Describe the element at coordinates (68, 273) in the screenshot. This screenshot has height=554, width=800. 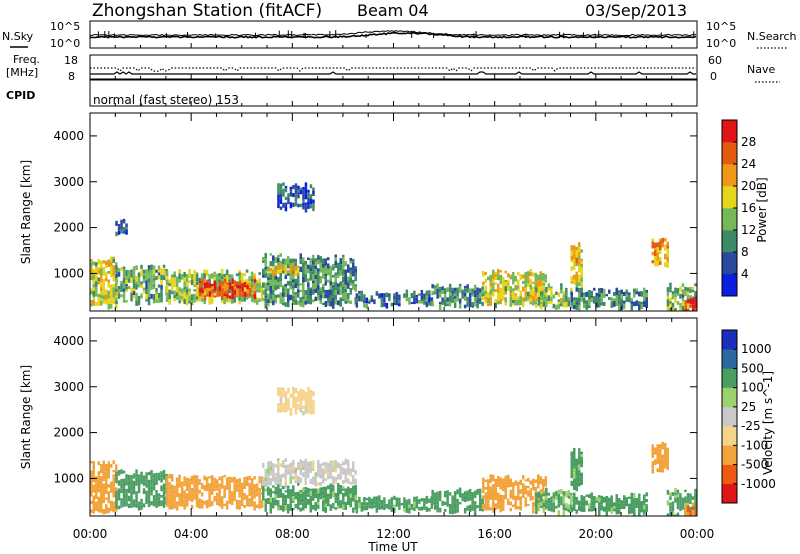
I see `y-tick-label: 1000` at that location.